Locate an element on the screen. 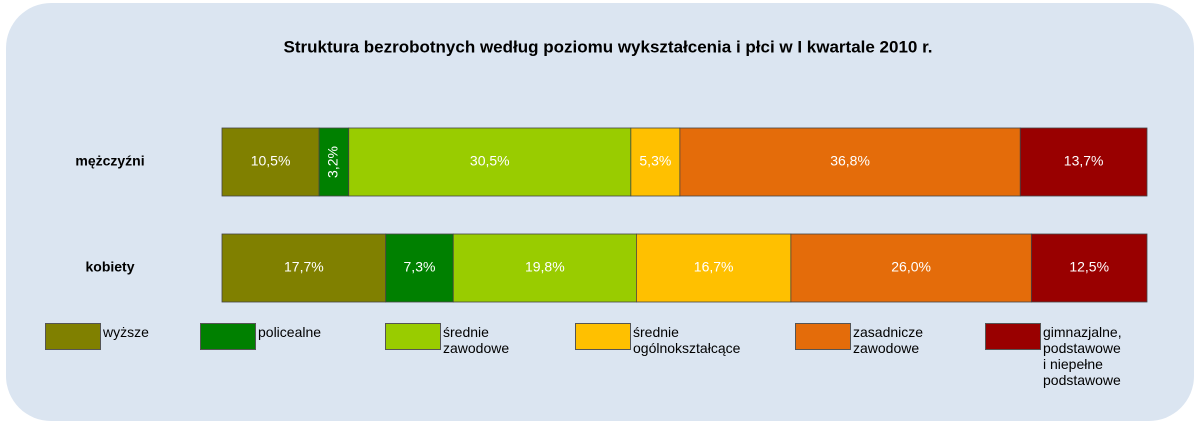  value-label: 10,5% is located at coordinates (271, 161).